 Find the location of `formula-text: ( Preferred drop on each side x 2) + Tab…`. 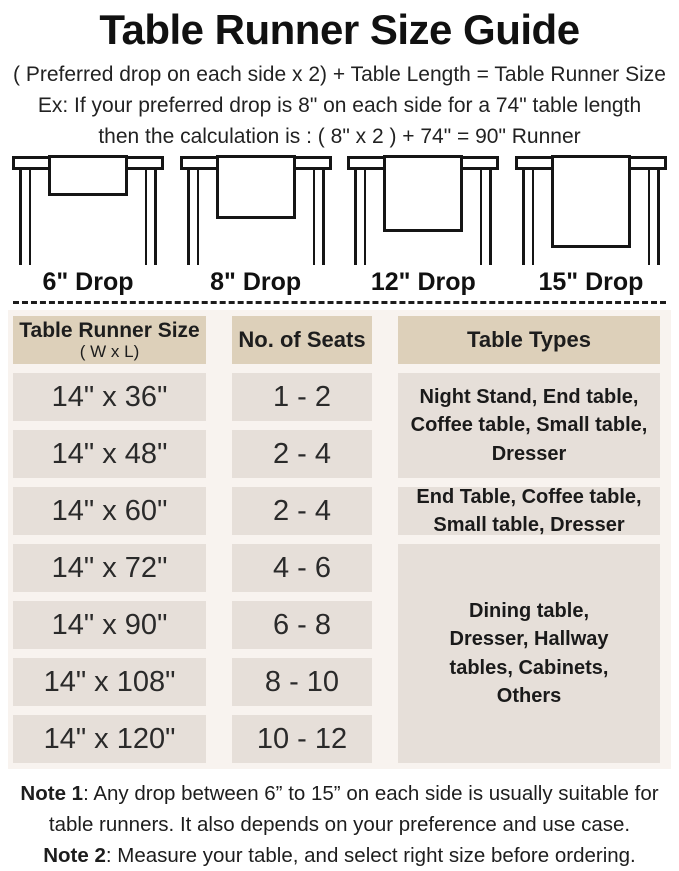

formula-text: ( Preferred drop on each side x 2) + Tab… is located at coordinates (339, 75).